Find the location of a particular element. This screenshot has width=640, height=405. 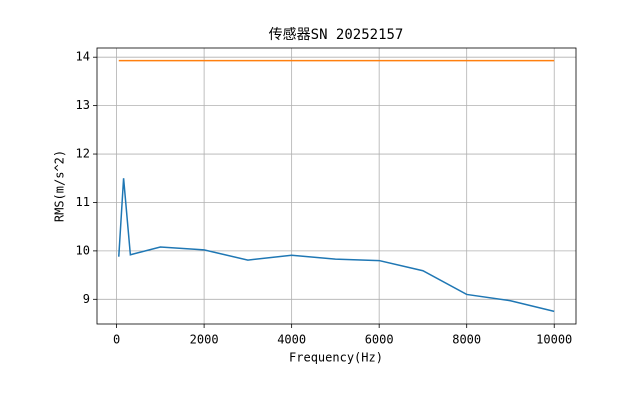

x-tick-label: 6000 is located at coordinates (379, 340).